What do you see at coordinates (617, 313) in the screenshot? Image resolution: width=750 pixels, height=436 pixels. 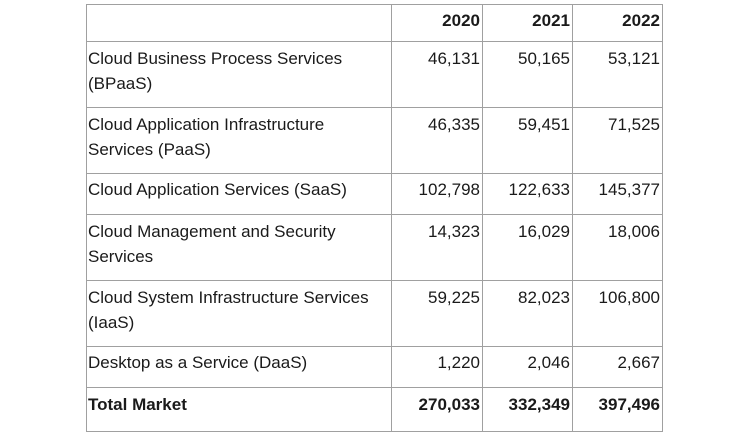 I see `value-2022: 106,800` at bounding box center [617, 313].